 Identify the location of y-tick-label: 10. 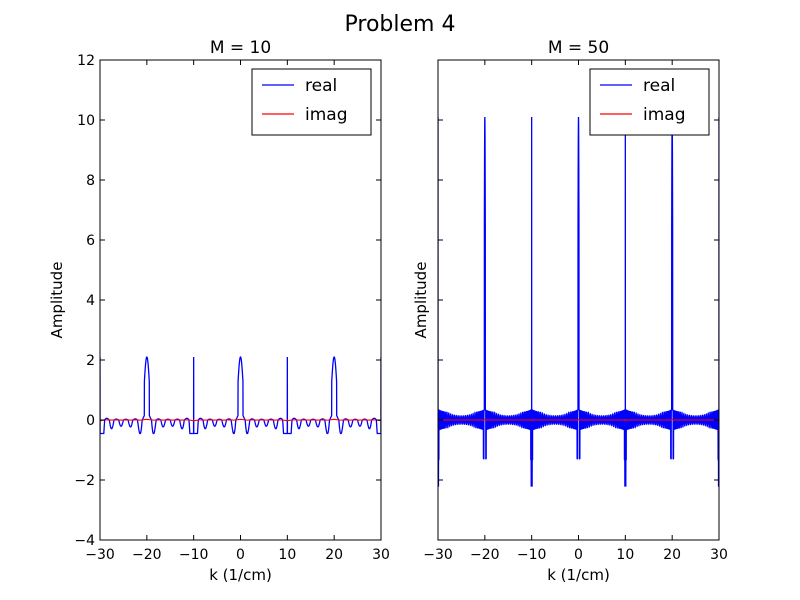
(86, 121).